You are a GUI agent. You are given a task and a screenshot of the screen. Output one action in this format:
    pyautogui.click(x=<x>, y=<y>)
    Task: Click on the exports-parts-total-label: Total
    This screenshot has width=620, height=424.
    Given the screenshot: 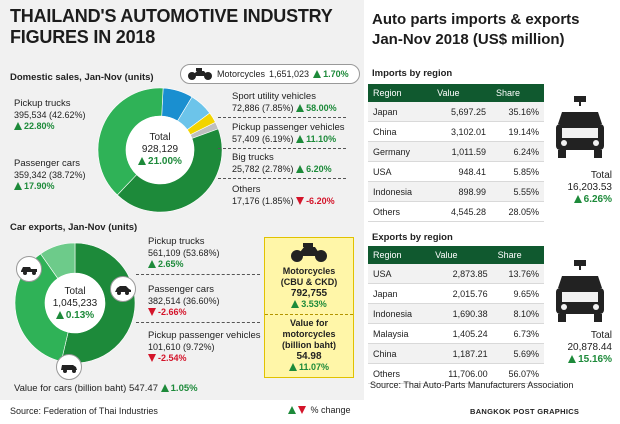 What is the action you would take?
    pyautogui.click(x=601, y=335)
    